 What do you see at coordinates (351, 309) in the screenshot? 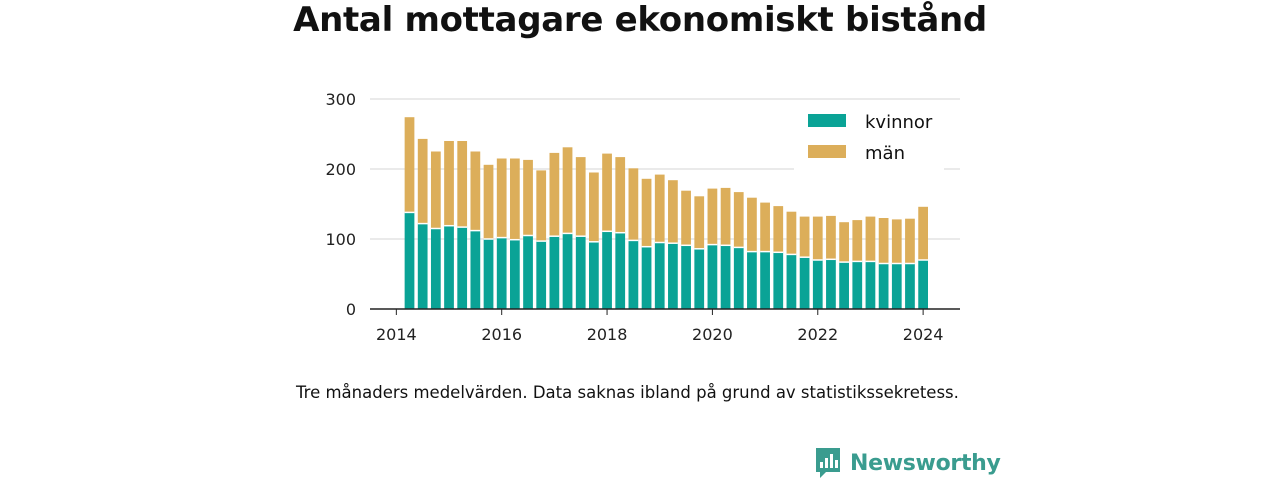
I see `y-tick-label: 0` at bounding box center [351, 309].